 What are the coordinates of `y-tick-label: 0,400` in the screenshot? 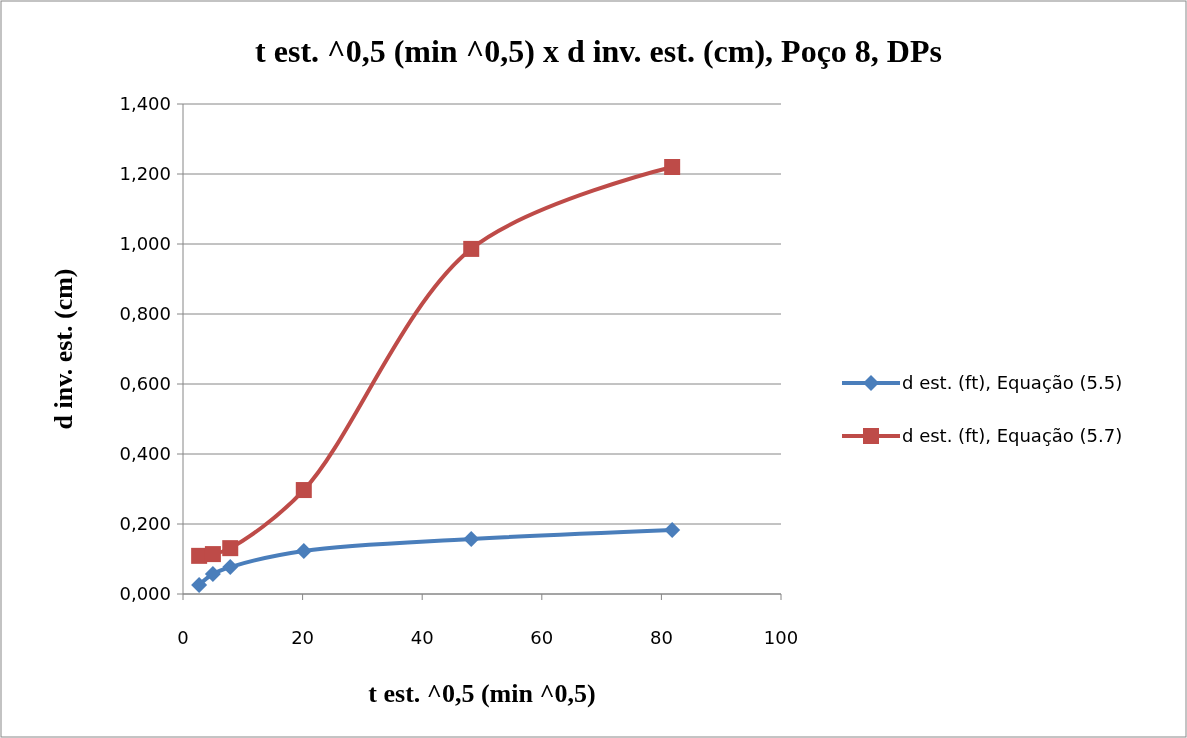 It's located at (145, 454).